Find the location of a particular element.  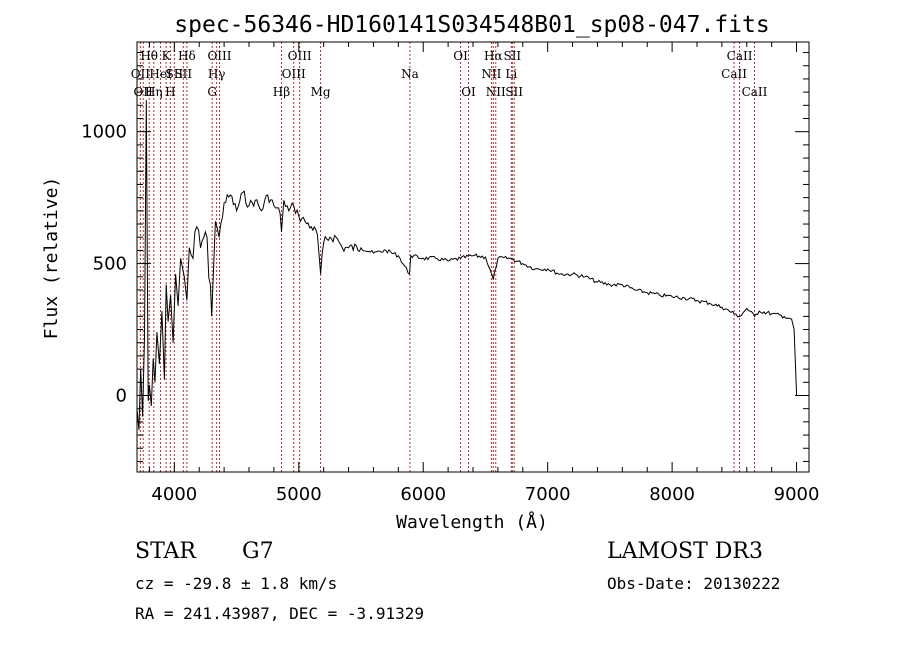

line-marker-label: Mg is located at coordinates (321, 92).